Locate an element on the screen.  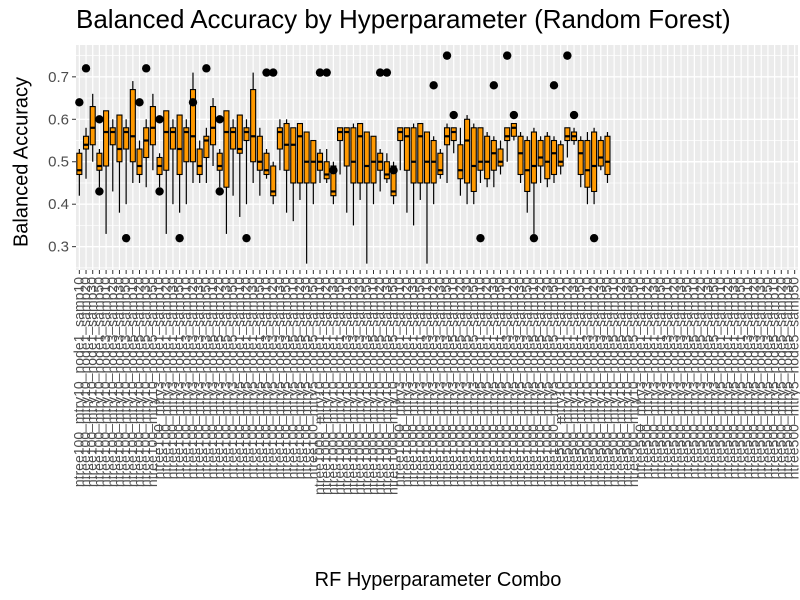
x-tick-label: ntree100_mtry3_node1_samp50 is located at coordinates (179, 378).